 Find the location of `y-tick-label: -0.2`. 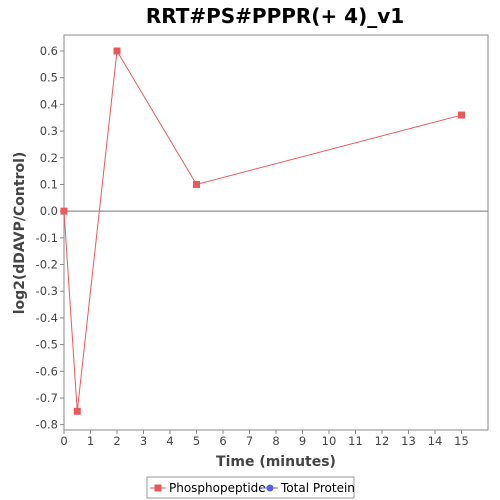

y-tick-label: -0.2 is located at coordinates (47, 265).